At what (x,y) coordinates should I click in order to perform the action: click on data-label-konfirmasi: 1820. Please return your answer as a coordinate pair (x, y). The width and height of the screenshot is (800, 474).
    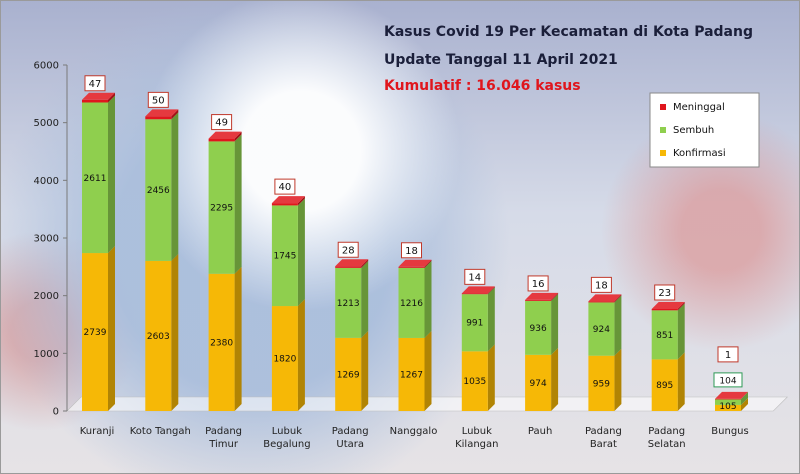
    Looking at the image, I should click on (284, 360).